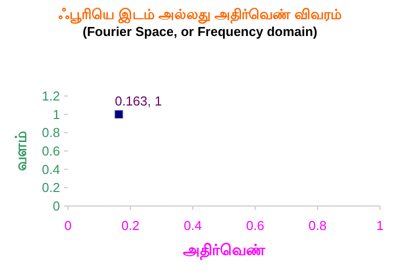 Image resolution: width=400 pixels, height=274 pixels. What do you see at coordinates (51, 132) in the screenshot?
I see `y-tick-label: 0.8` at bounding box center [51, 132].